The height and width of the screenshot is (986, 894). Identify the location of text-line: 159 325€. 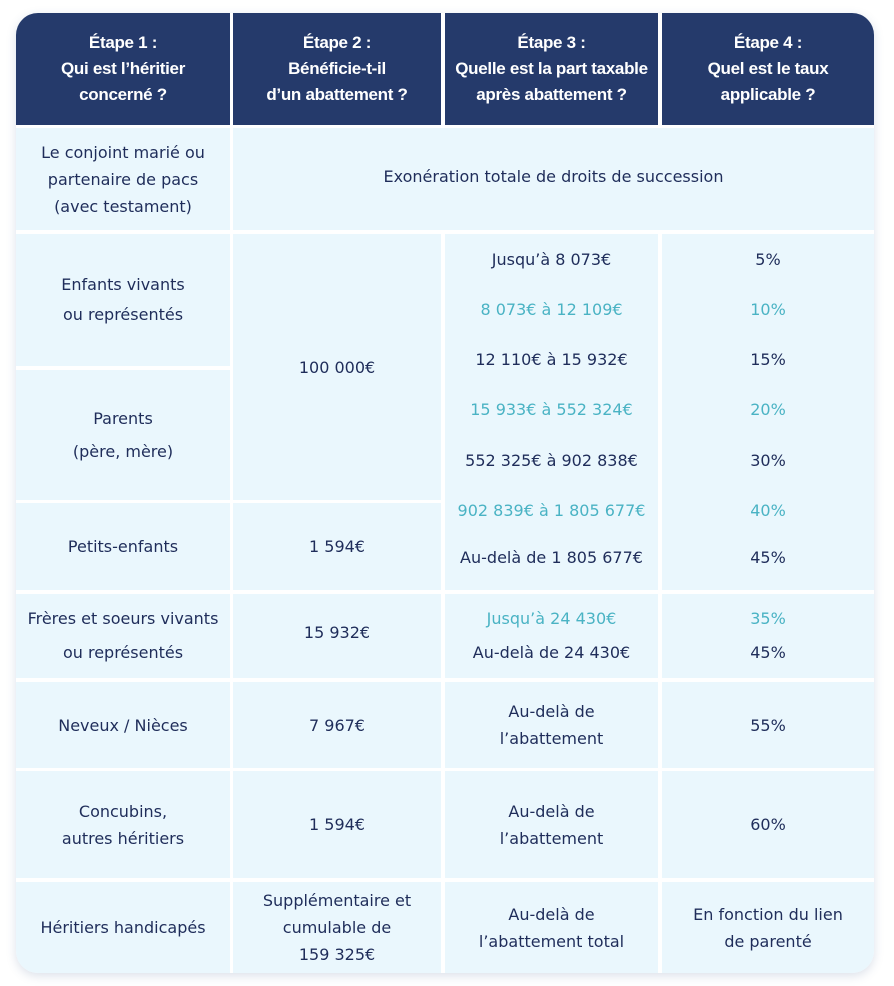
(337, 954).